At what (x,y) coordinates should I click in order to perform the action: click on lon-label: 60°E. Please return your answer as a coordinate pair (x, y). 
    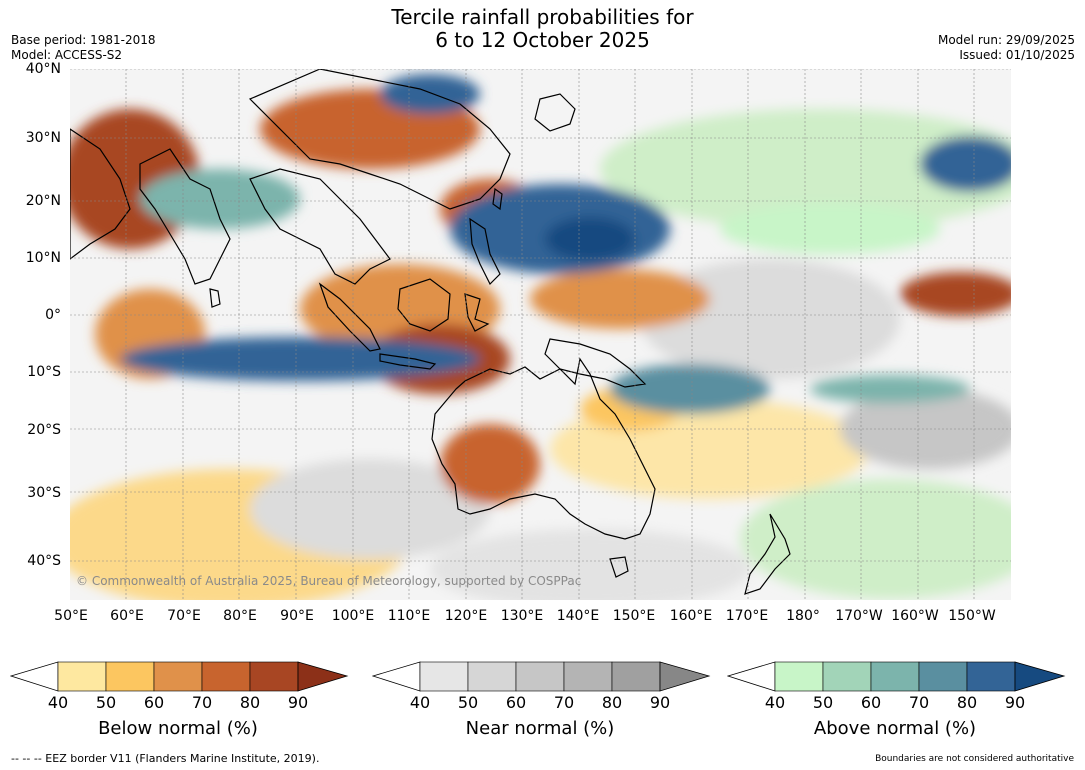
    Looking at the image, I should click on (127, 616).